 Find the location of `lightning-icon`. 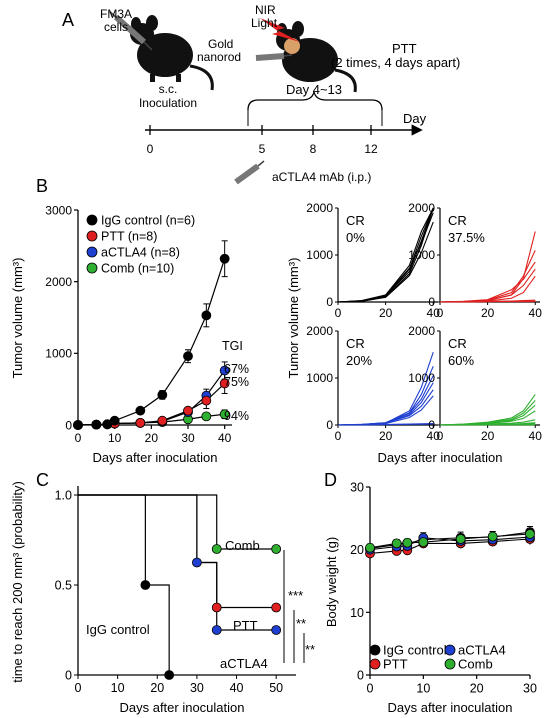

lightning-icon is located at coordinates (280, 30).